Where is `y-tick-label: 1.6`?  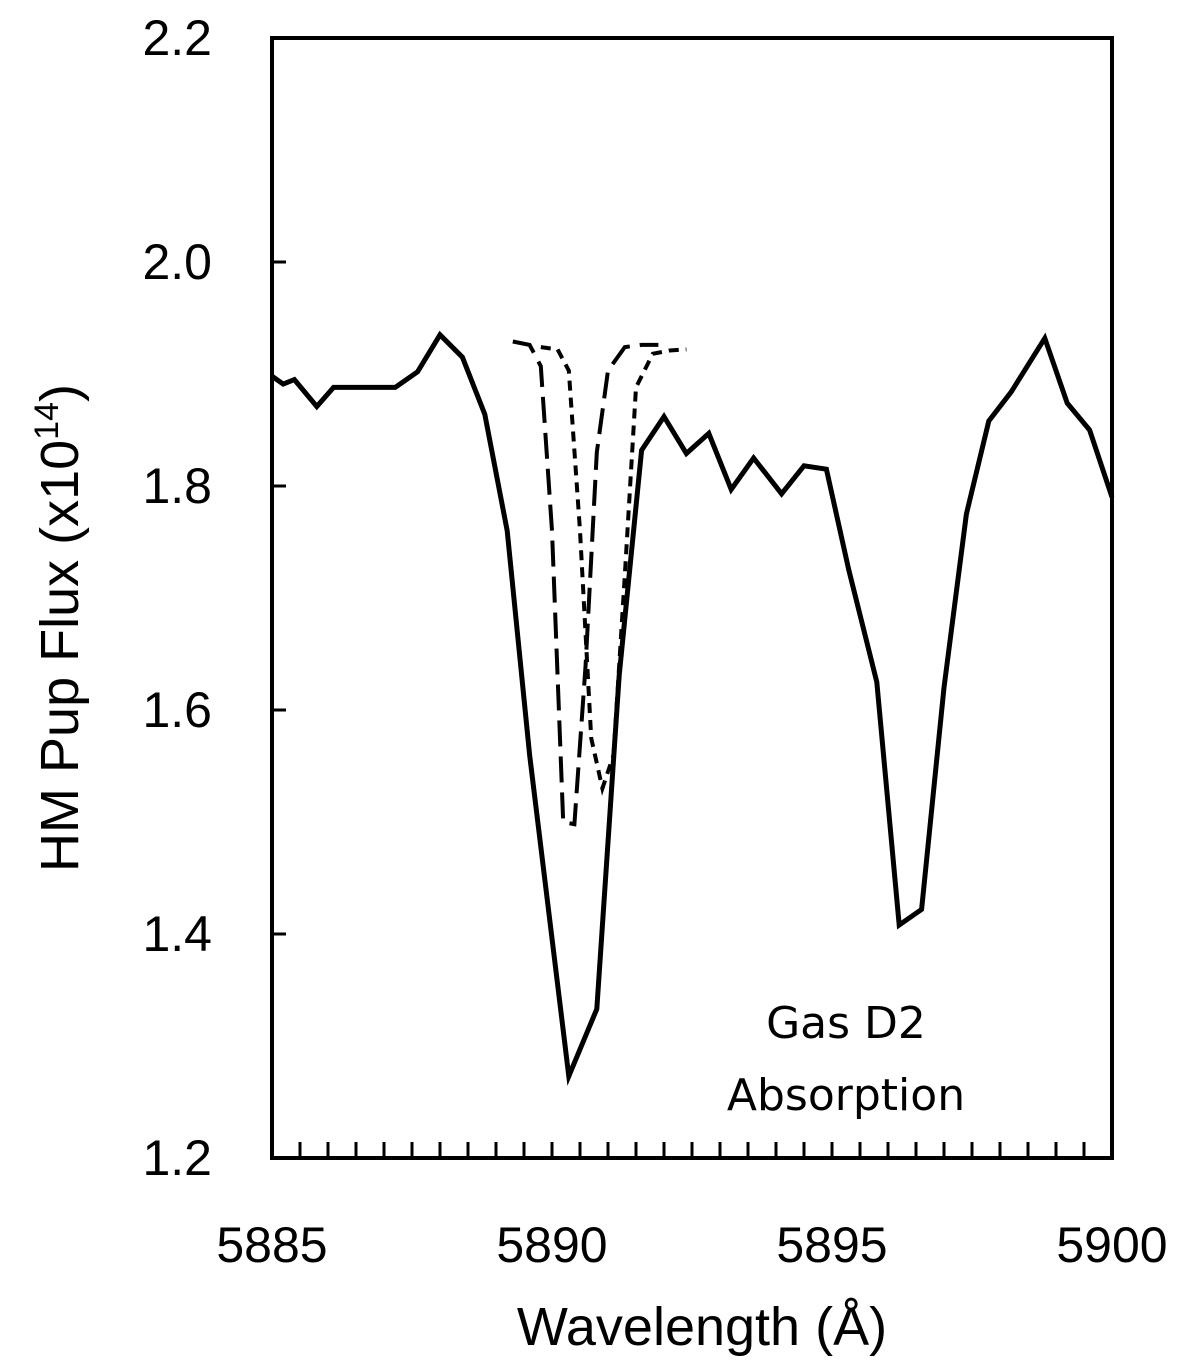 y-tick-label: 1.6 is located at coordinates (177, 710).